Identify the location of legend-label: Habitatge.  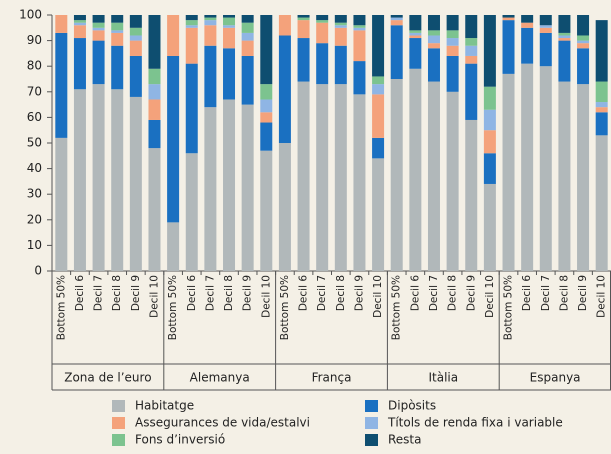
(164, 406).